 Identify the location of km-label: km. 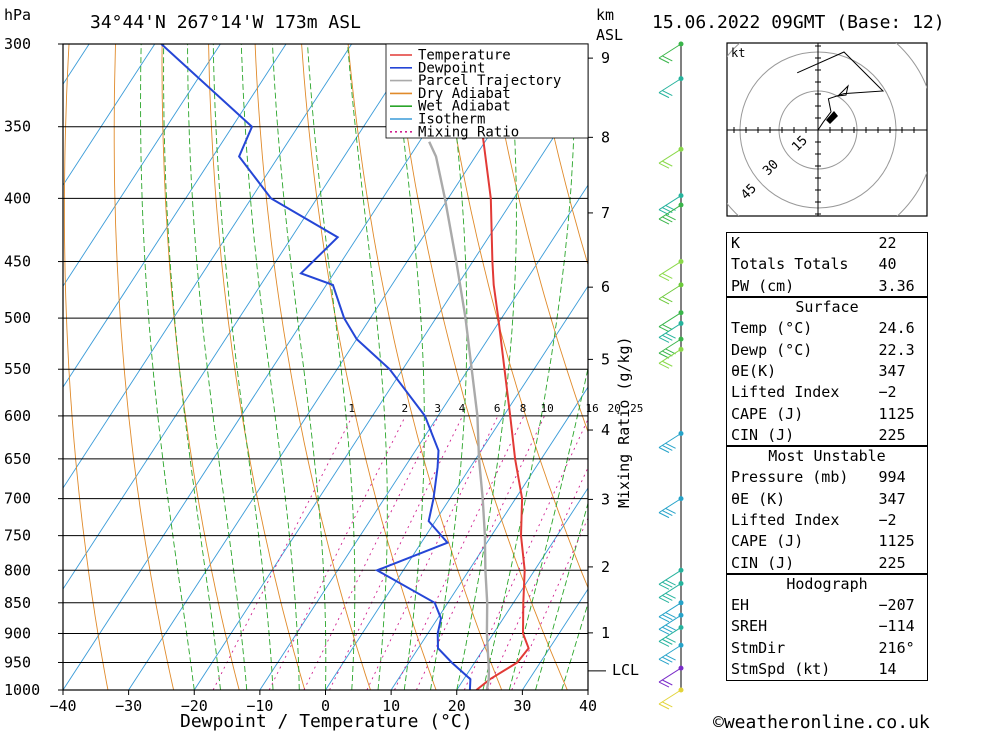
(605, 15).